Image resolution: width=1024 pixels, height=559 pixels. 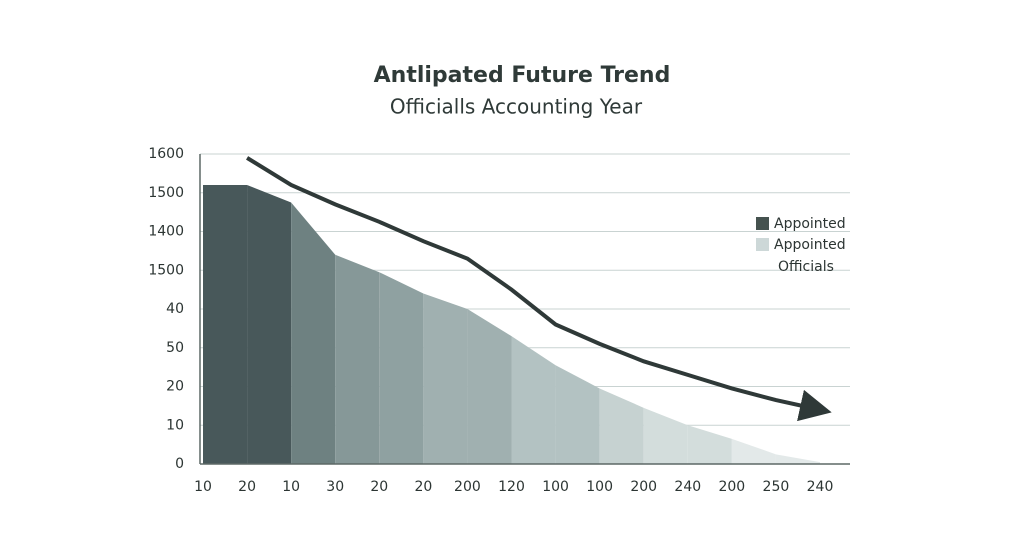 What do you see at coordinates (175, 425) in the screenshot?
I see `y-tick-label: 10` at bounding box center [175, 425].